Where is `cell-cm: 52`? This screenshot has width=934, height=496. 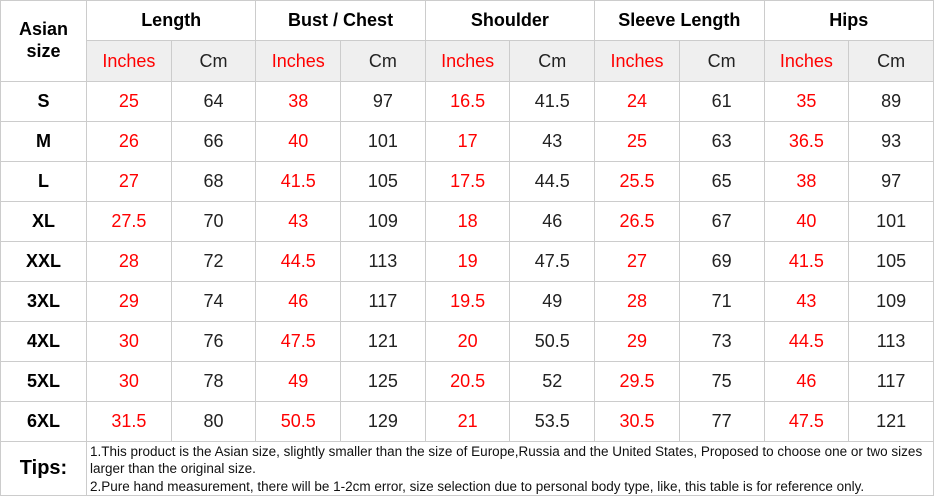 cell-cm: 52 is located at coordinates (552, 381).